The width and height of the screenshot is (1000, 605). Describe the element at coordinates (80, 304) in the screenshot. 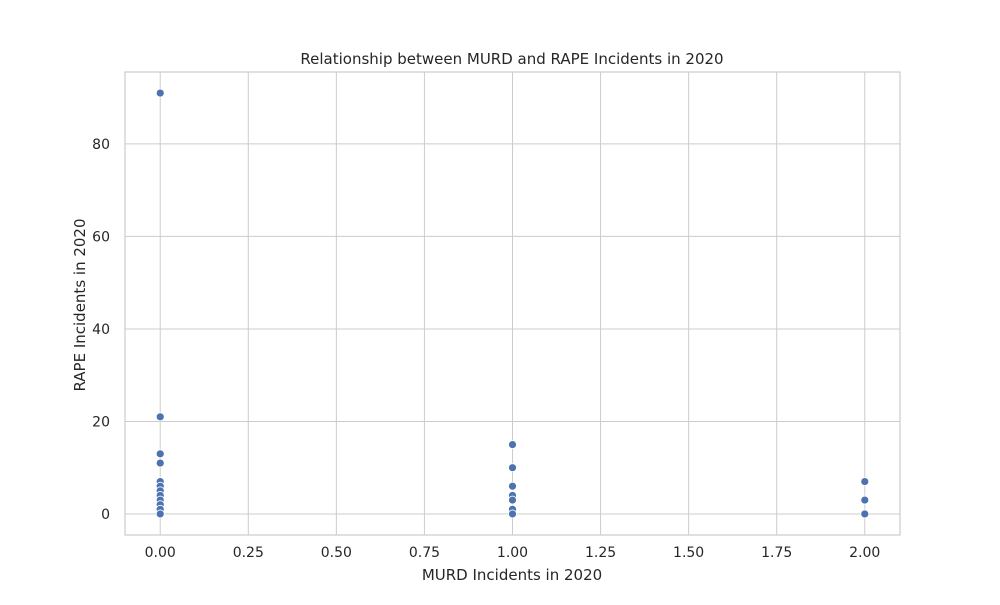

I see `y-axis-label: RAPE Incidents in 2020` at that location.